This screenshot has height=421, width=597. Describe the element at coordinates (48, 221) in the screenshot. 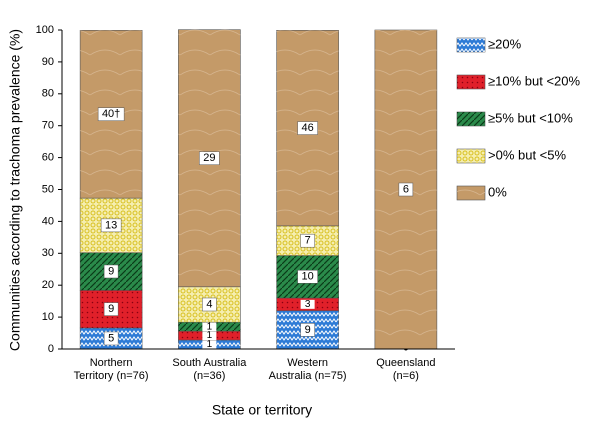

I see `y-tick-label: 40` at that location.